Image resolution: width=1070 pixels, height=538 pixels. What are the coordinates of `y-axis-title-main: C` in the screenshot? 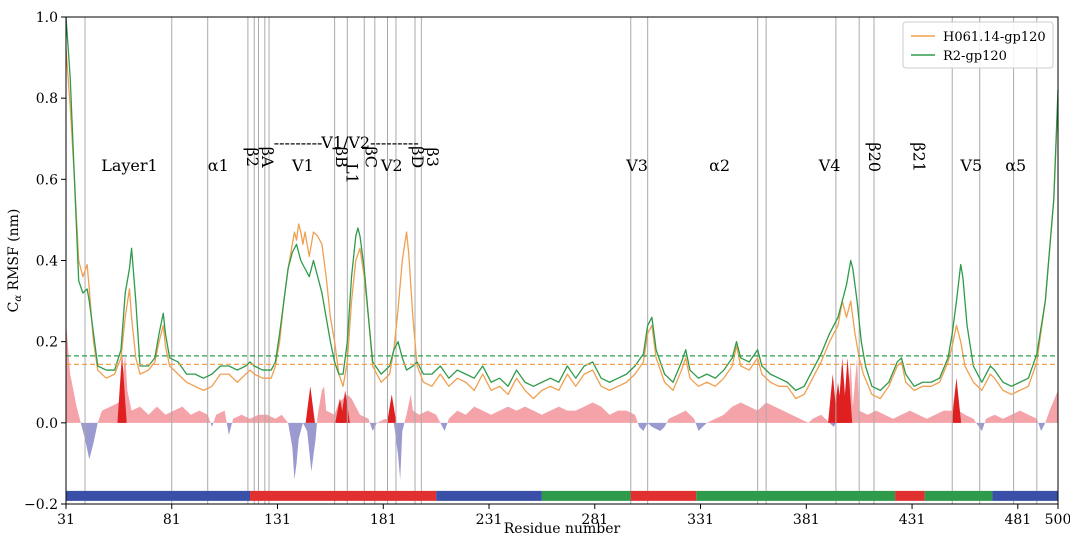 It's located at (14, 307).